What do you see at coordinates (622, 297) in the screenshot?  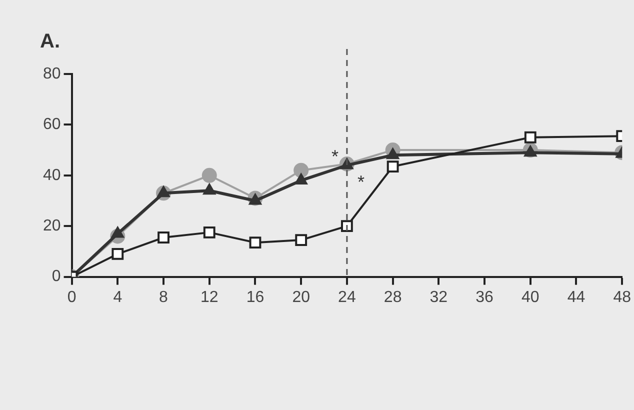 I see `x-tick-label: 48` at bounding box center [622, 297].